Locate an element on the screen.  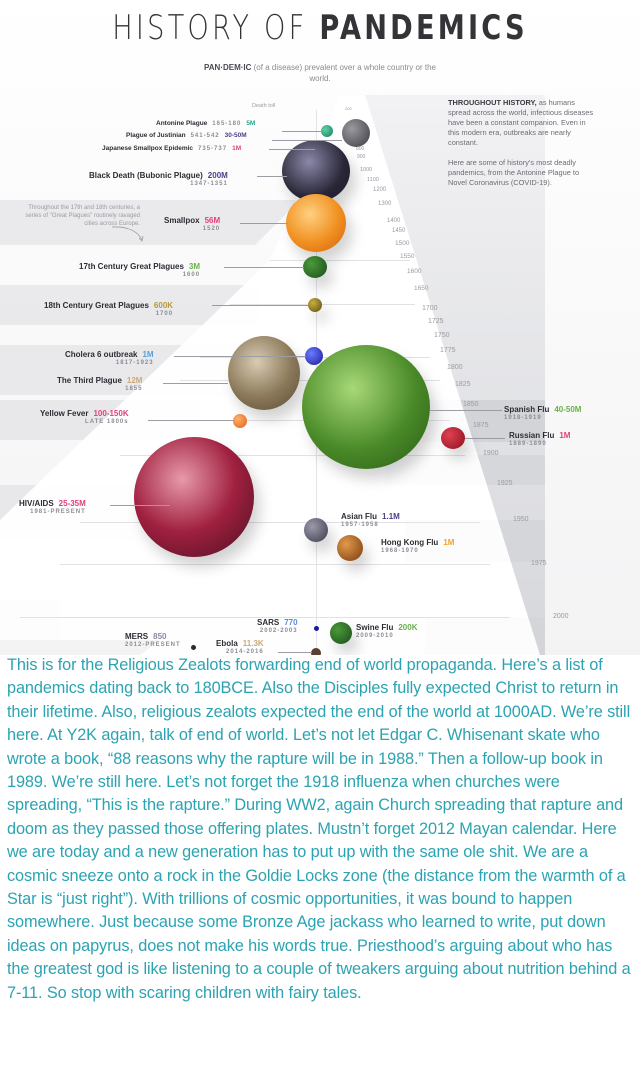
year-label: 1925 is located at coordinates (505, 483).